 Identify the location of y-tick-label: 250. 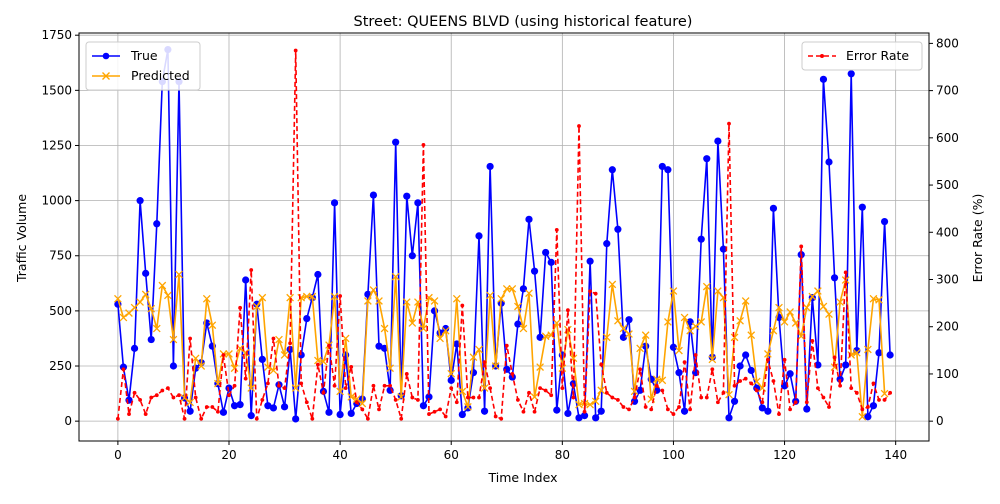
(60, 366).